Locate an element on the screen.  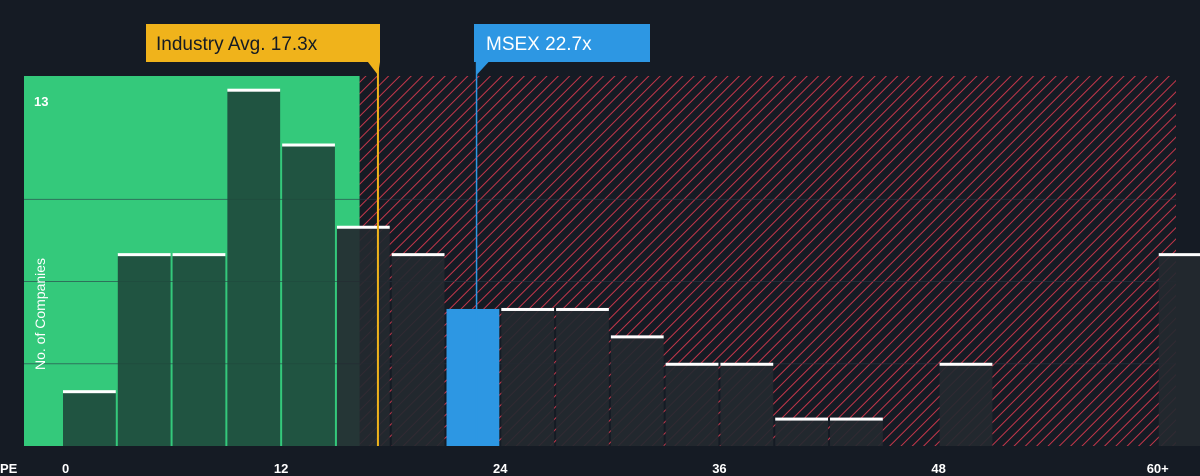
y-axis-label: No. of Companies is located at coordinates (40, 314).